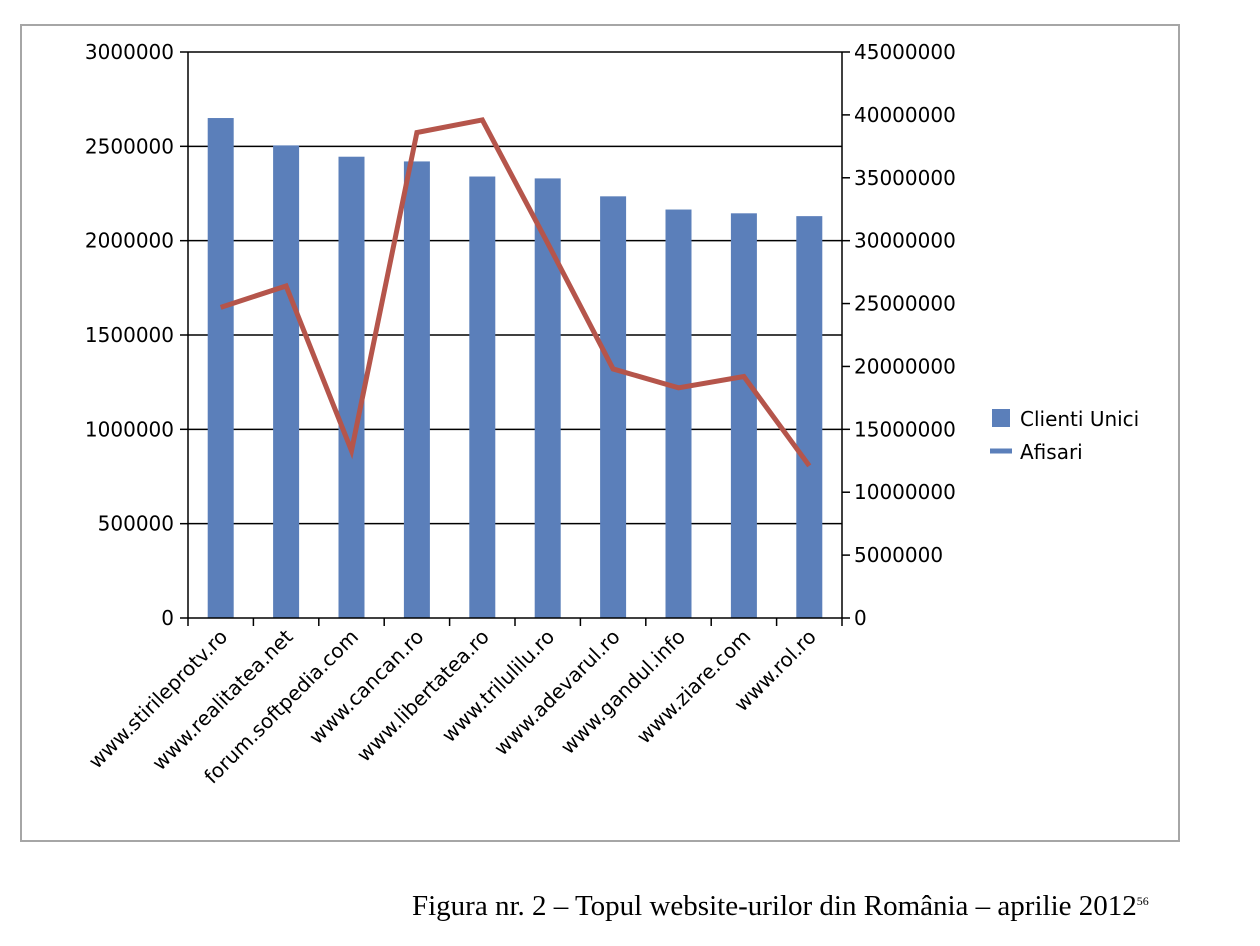 This screenshot has height=946, width=1260. What do you see at coordinates (905, 304) in the screenshot?
I see `right-tick-label: 25000000` at bounding box center [905, 304].